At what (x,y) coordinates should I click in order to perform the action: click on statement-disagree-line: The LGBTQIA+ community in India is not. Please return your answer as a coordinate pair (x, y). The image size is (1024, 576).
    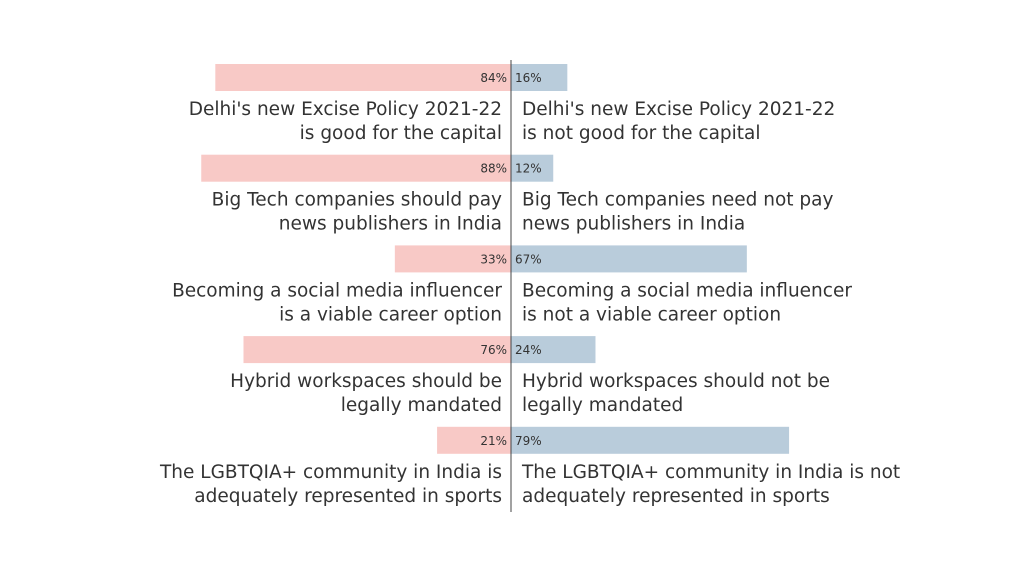
    Looking at the image, I should click on (710, 472).